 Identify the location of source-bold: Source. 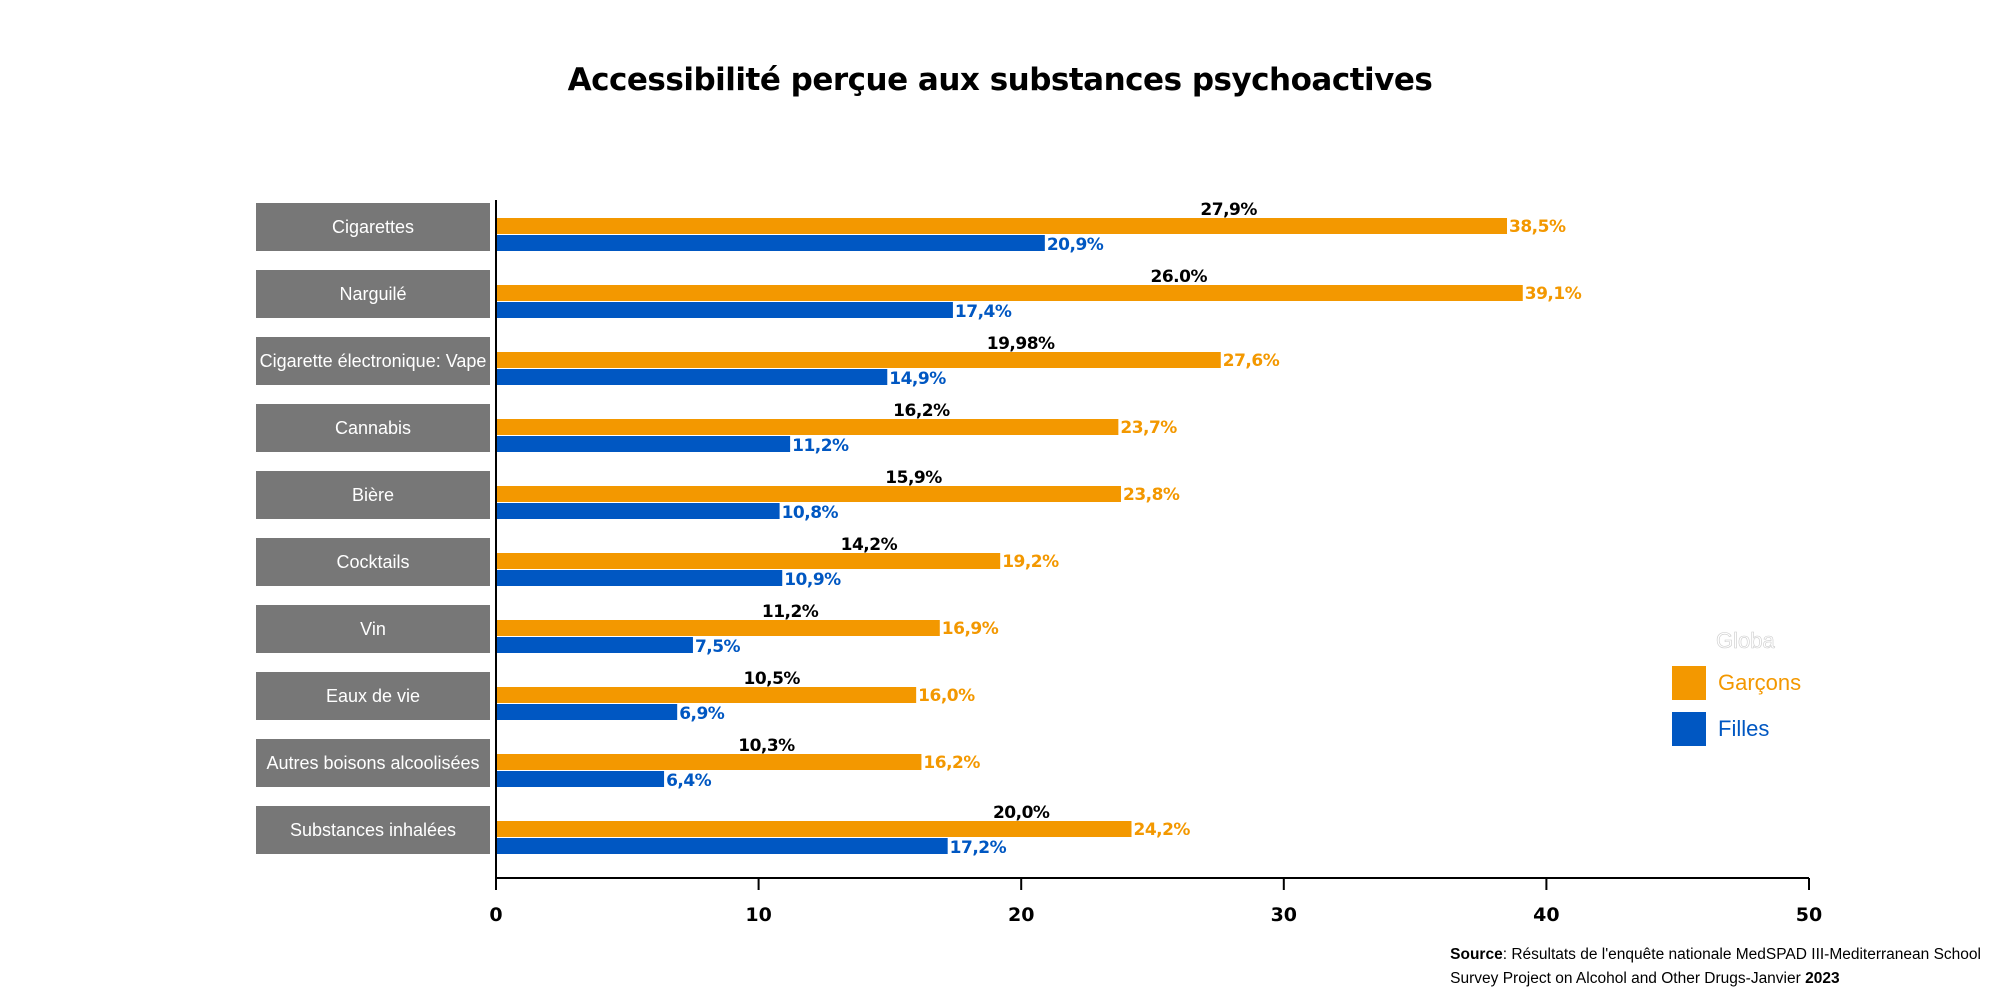
(1476, 954).